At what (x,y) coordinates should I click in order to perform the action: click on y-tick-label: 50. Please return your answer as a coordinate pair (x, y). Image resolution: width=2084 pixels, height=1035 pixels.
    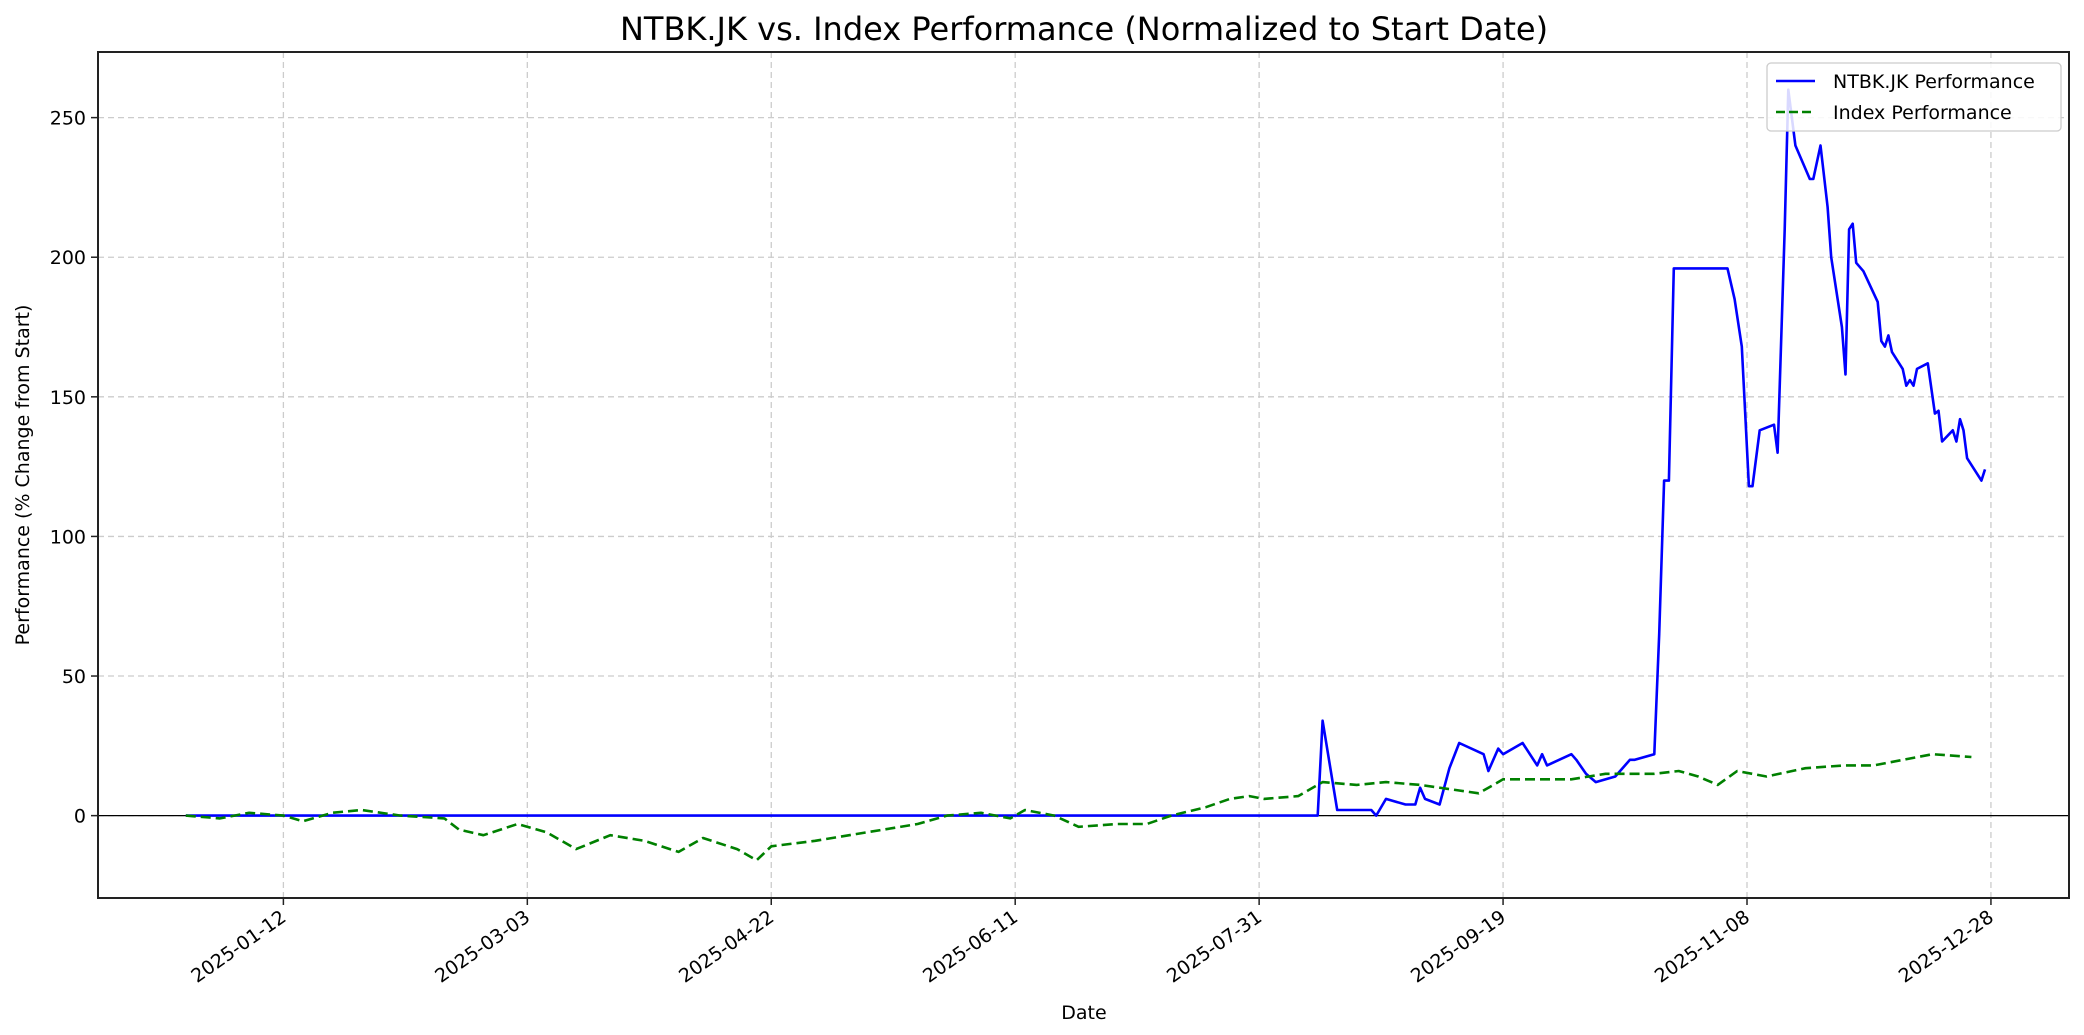
    Looking at the image, I should click on (74, 677).